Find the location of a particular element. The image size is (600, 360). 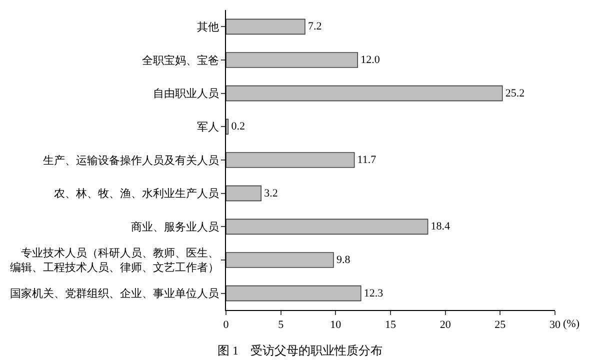

x-tick-label: 20 is located at coordinates (446, 325).